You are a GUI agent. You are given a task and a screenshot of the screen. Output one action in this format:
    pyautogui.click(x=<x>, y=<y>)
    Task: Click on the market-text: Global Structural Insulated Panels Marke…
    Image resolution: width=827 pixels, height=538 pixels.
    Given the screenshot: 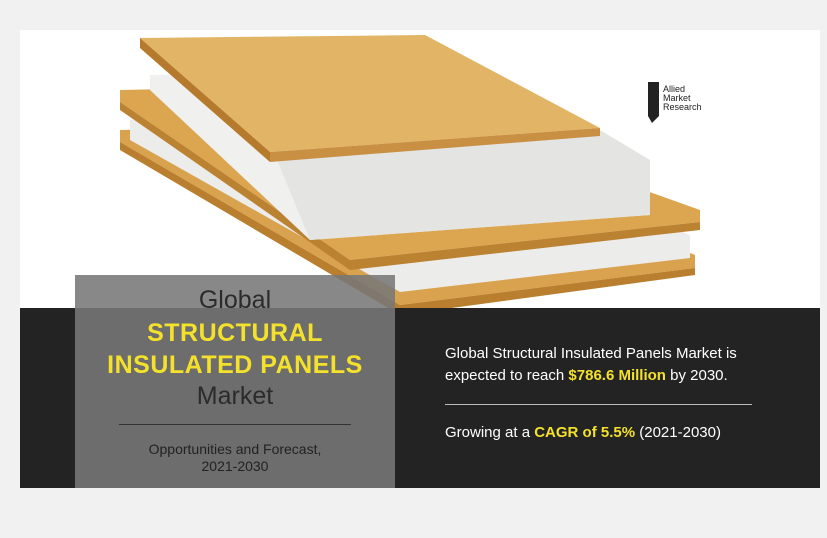 What is the action you would take?
    pyautogui.click(x=591, y=365)
    